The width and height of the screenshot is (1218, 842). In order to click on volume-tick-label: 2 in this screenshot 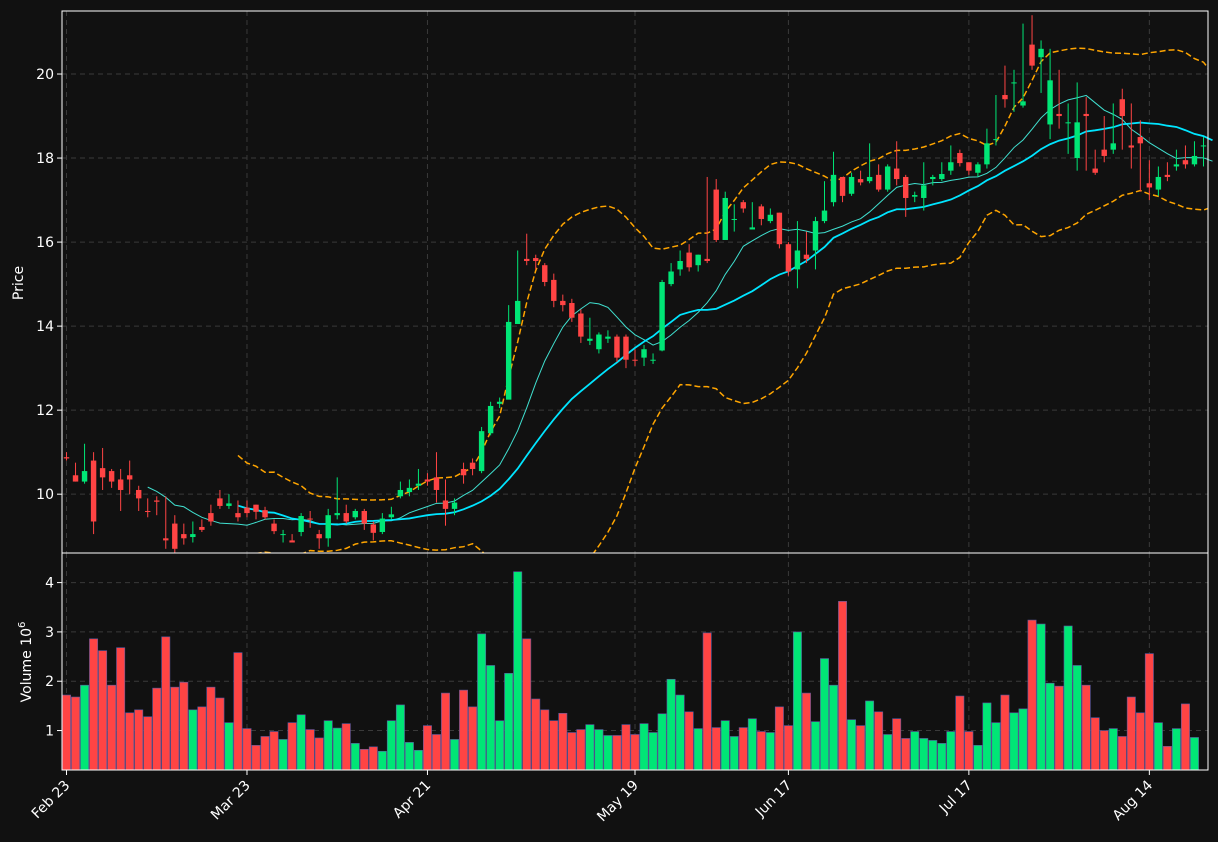, I will do `click(49, 682)`.